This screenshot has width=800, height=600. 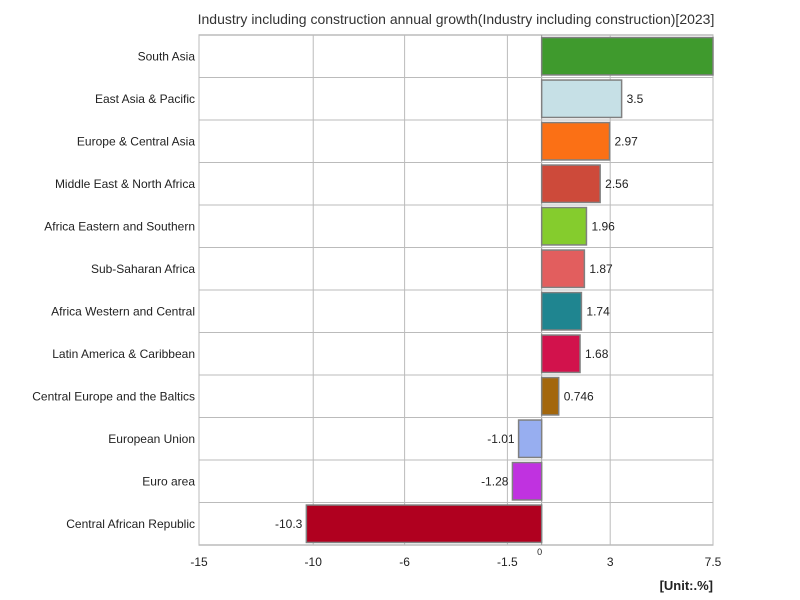 What do you see at coordinates (455, 558) in the screenshot?
I see `x-axis-ticks: -15 -10 -6 -1.5 3 7.5 0` at bounding box center [455, 558].